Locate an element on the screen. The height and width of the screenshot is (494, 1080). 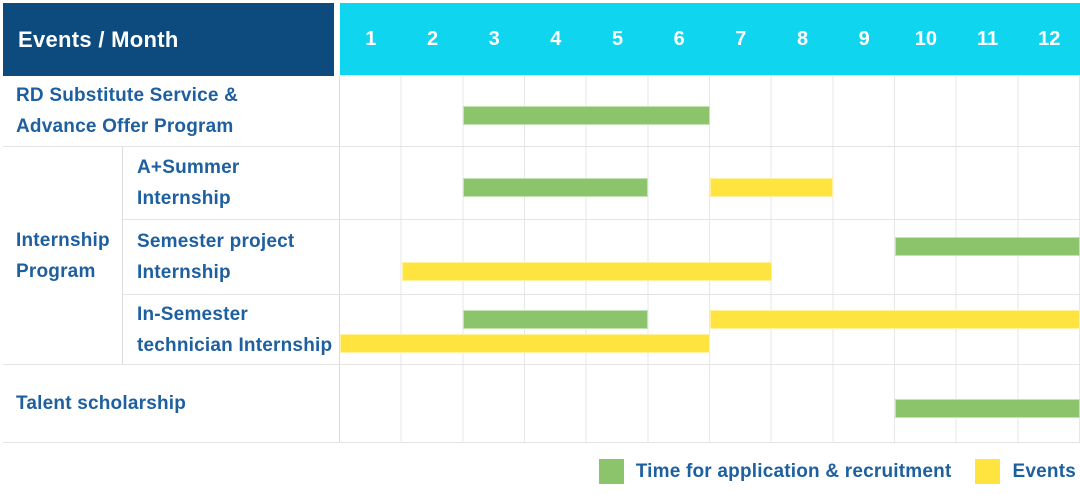
header-title: Events / Month is located at coordinates (168, 39).